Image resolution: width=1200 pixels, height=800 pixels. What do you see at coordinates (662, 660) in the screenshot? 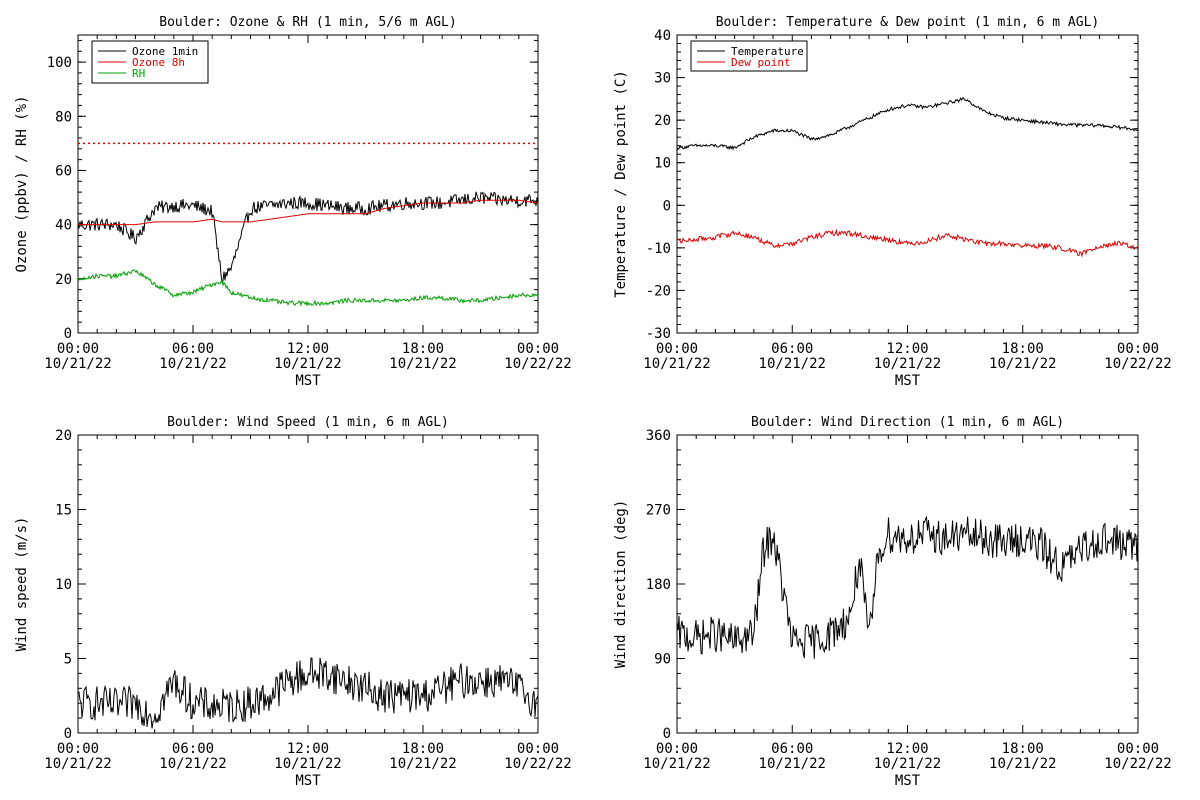
I see `y-tick-label: 90` at bounding box center [662, 660].